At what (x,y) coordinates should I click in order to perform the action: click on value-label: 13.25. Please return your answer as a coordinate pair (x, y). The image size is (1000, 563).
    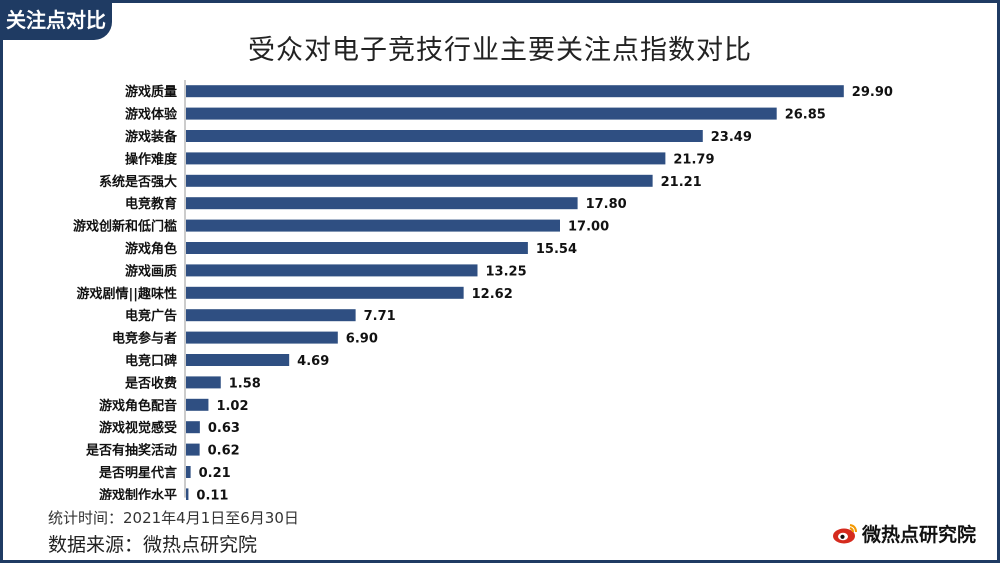
    Looking at the image, I should click on (506, 271).